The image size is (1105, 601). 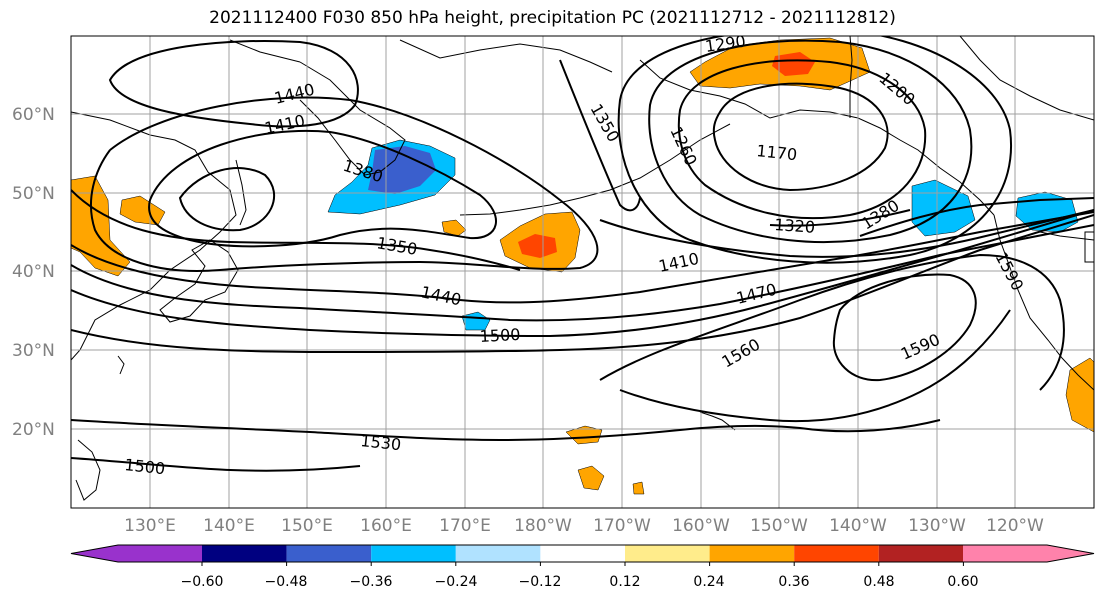 I want to click on coast-alaska-north, so click(x=851, y=77).